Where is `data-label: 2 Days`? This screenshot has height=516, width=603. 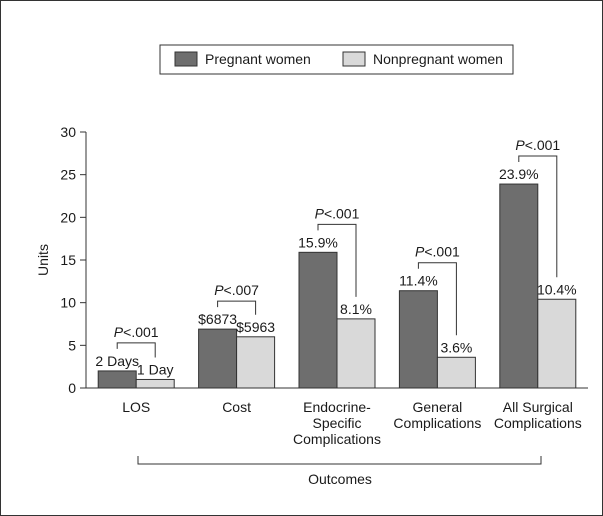
data-label: 2 Days is located at coordinates (117, 361).